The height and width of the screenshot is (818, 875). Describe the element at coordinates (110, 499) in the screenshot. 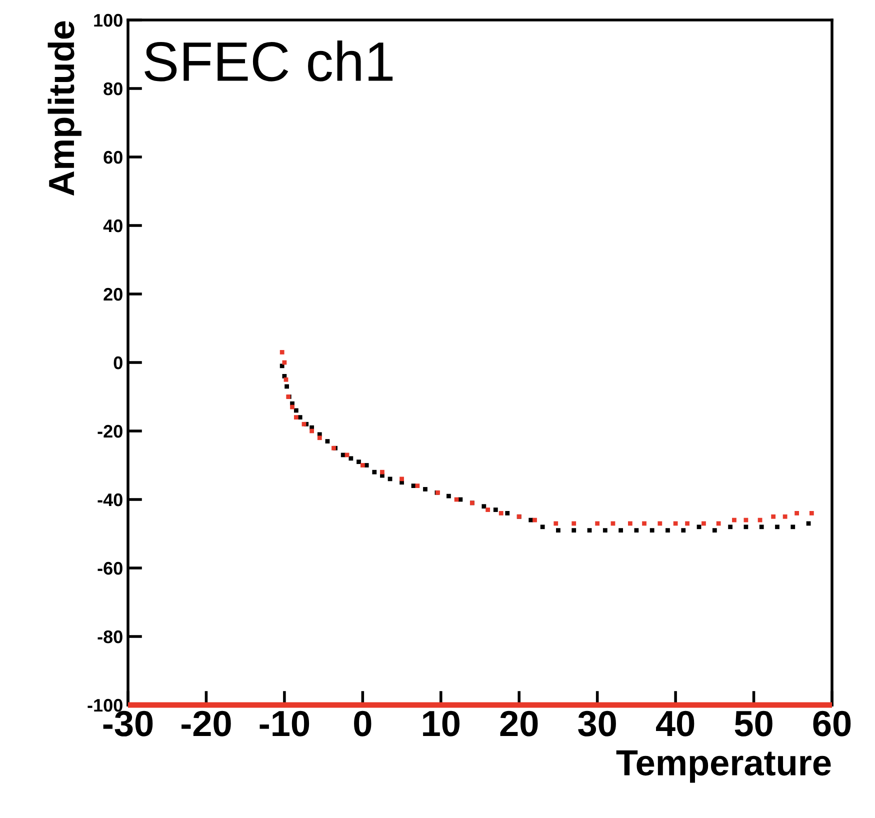

I see `y-tick-label: -40` at that location.